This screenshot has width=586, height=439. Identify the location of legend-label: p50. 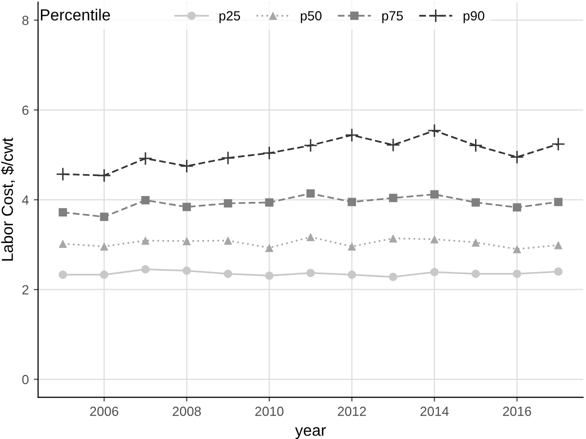
(311, 17).